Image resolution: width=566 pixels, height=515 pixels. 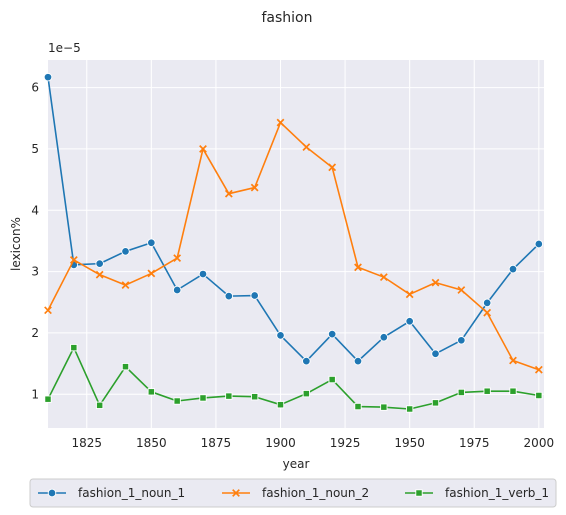 I want to click on y-tick-label: 1, so click(x=35, y=394).